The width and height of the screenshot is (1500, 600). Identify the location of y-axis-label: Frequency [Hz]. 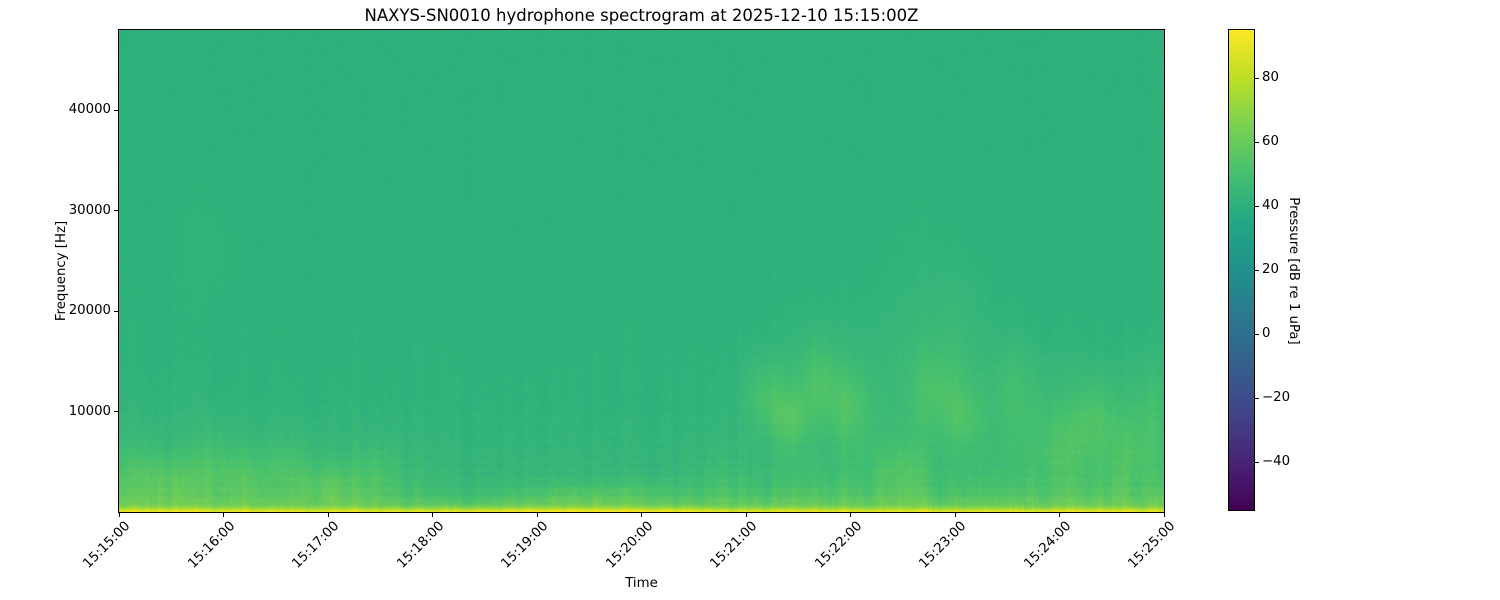
(61, 271).